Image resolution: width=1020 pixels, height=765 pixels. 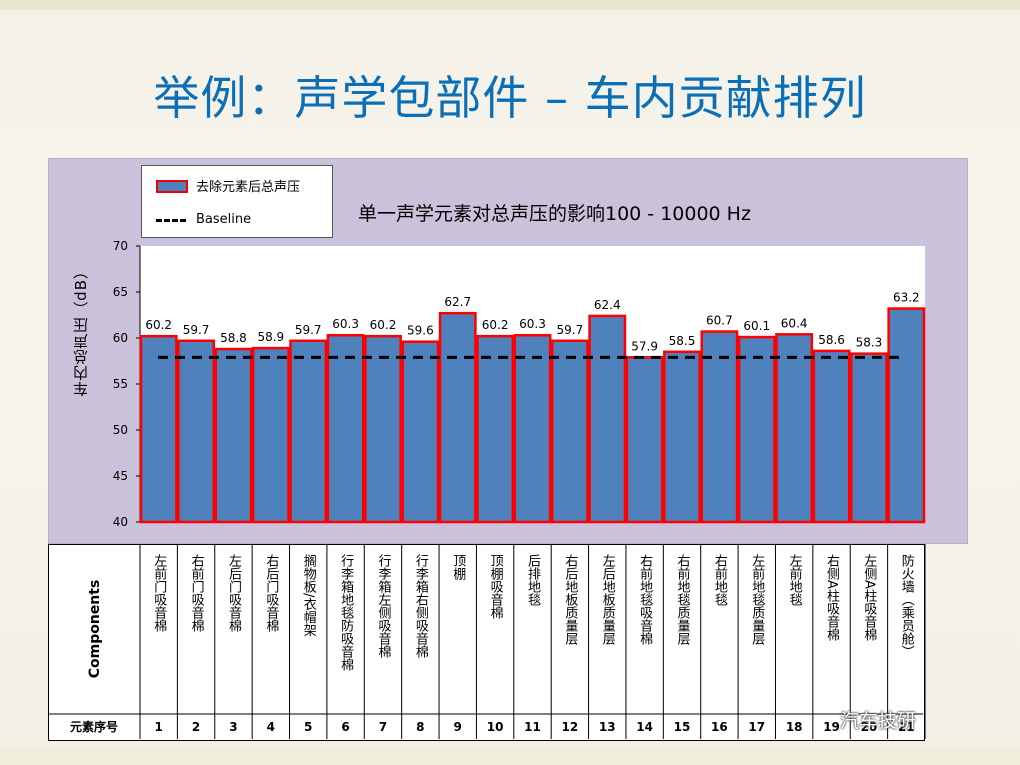 What do you see at coordinates (756, 326) in the screenshot?
I see `data-label-17: 60.1` at bounding box center [756, 326].